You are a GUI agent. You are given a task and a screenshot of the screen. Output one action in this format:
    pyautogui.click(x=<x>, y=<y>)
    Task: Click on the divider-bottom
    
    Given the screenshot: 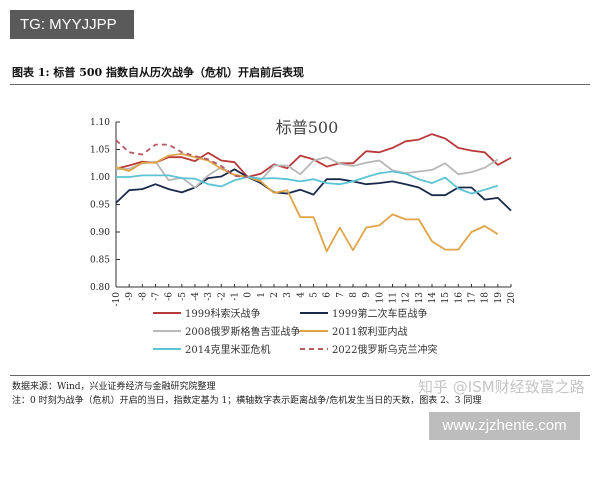 What is the action you would take?
    pyautogui.click(x=300, y=375)
    